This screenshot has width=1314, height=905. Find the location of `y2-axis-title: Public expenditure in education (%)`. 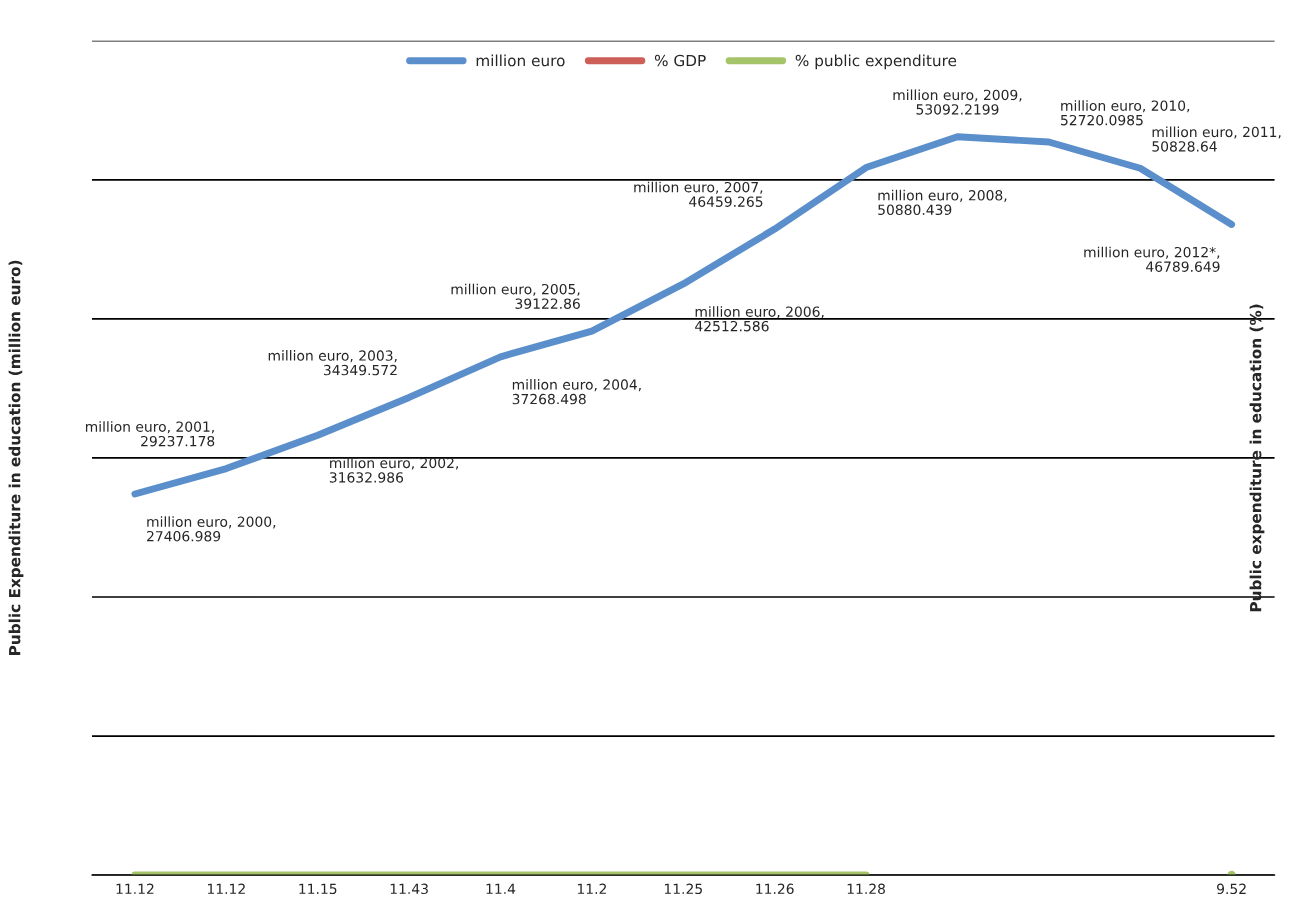

y2-axis-title: Public expenditure in education (%) is located at coordinates (1257, 458).